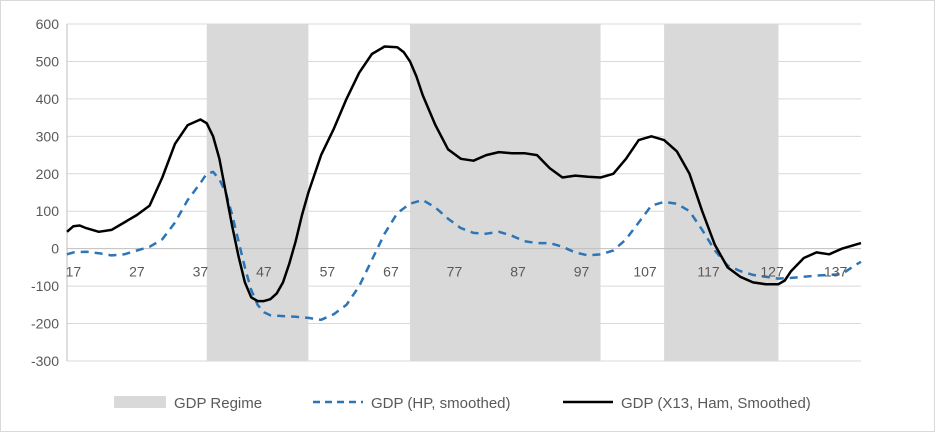  Describe the element at coordinates (218, 403) in the screenshot. I see `legend-label-regime: GDP Regime` at that location.